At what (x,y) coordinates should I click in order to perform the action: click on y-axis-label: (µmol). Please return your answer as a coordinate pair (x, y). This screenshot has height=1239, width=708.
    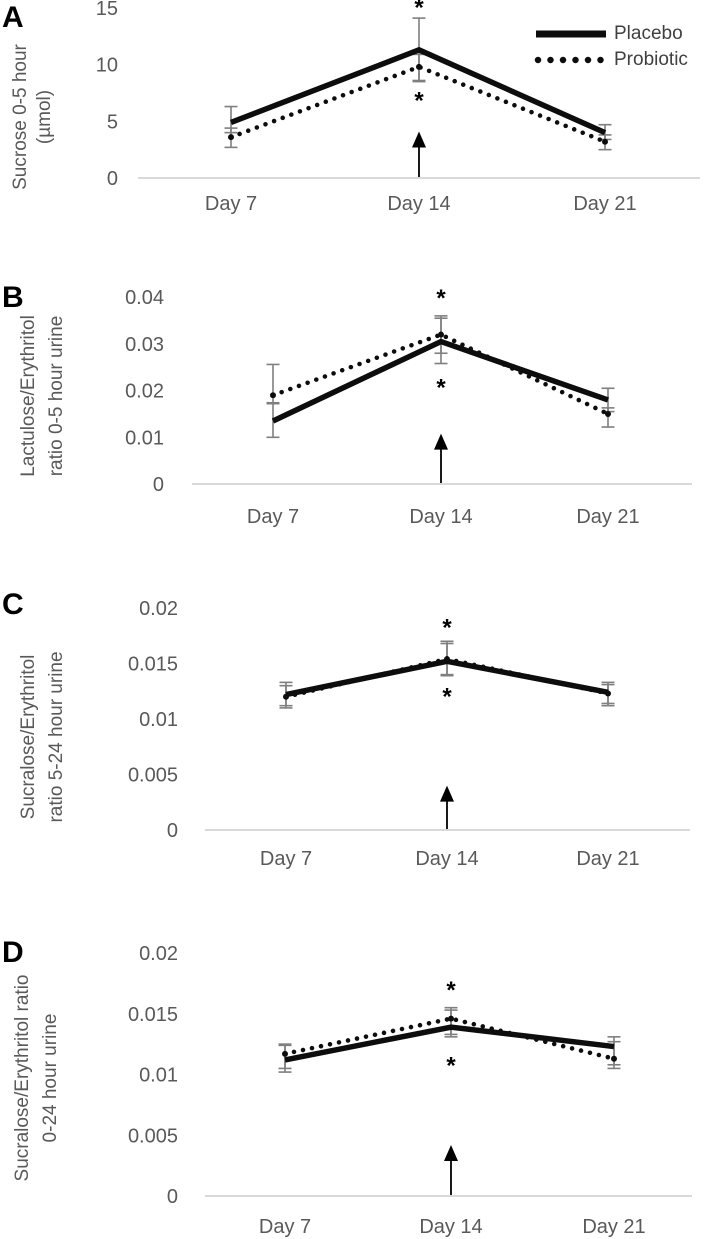
    Looking at the image, I should click on (44, 117).